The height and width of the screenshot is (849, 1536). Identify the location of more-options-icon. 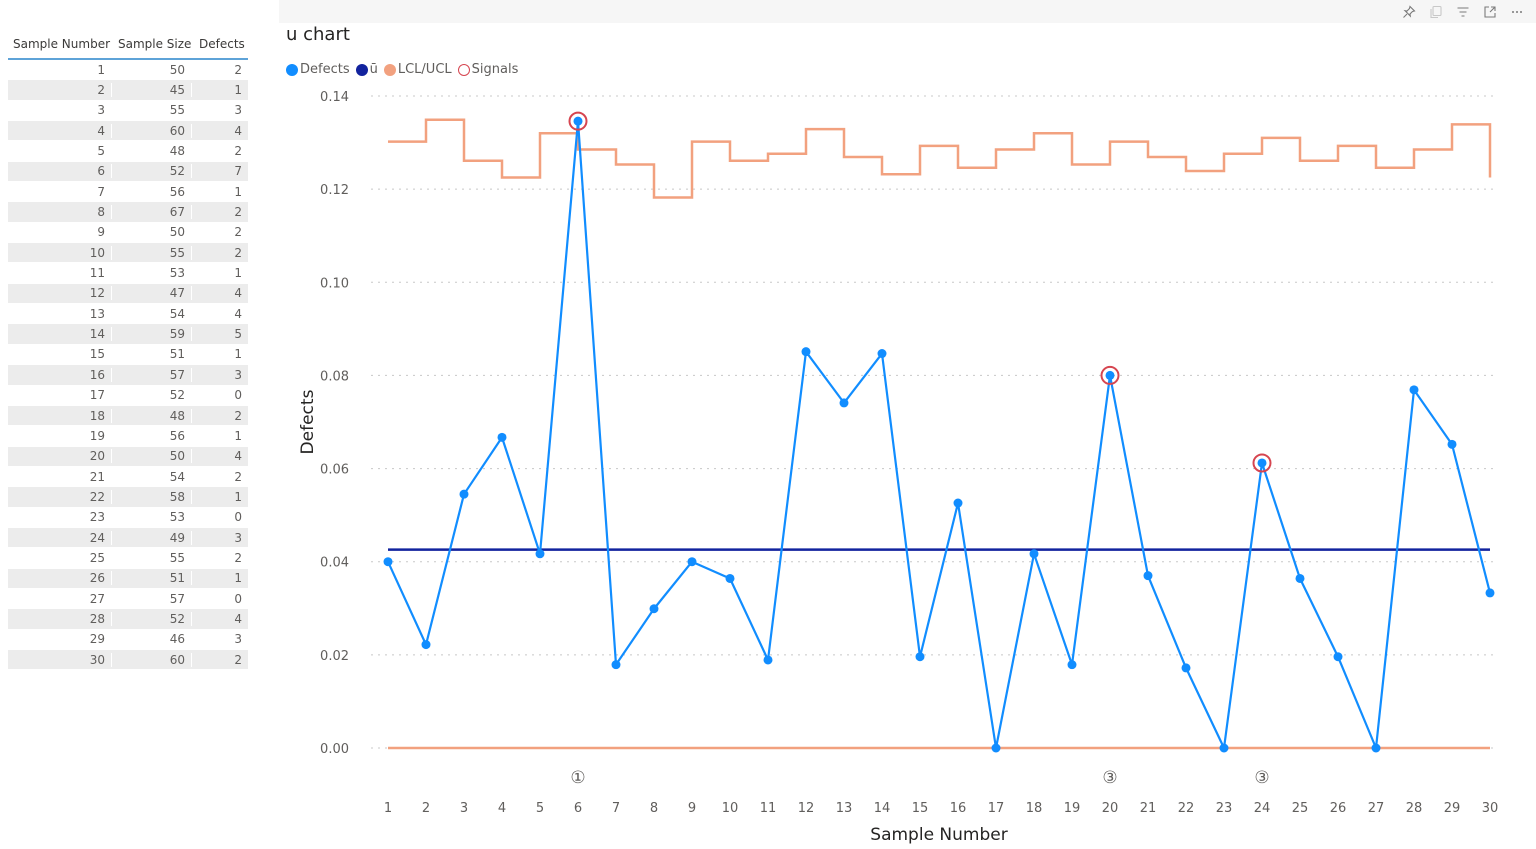
(1517, 12).